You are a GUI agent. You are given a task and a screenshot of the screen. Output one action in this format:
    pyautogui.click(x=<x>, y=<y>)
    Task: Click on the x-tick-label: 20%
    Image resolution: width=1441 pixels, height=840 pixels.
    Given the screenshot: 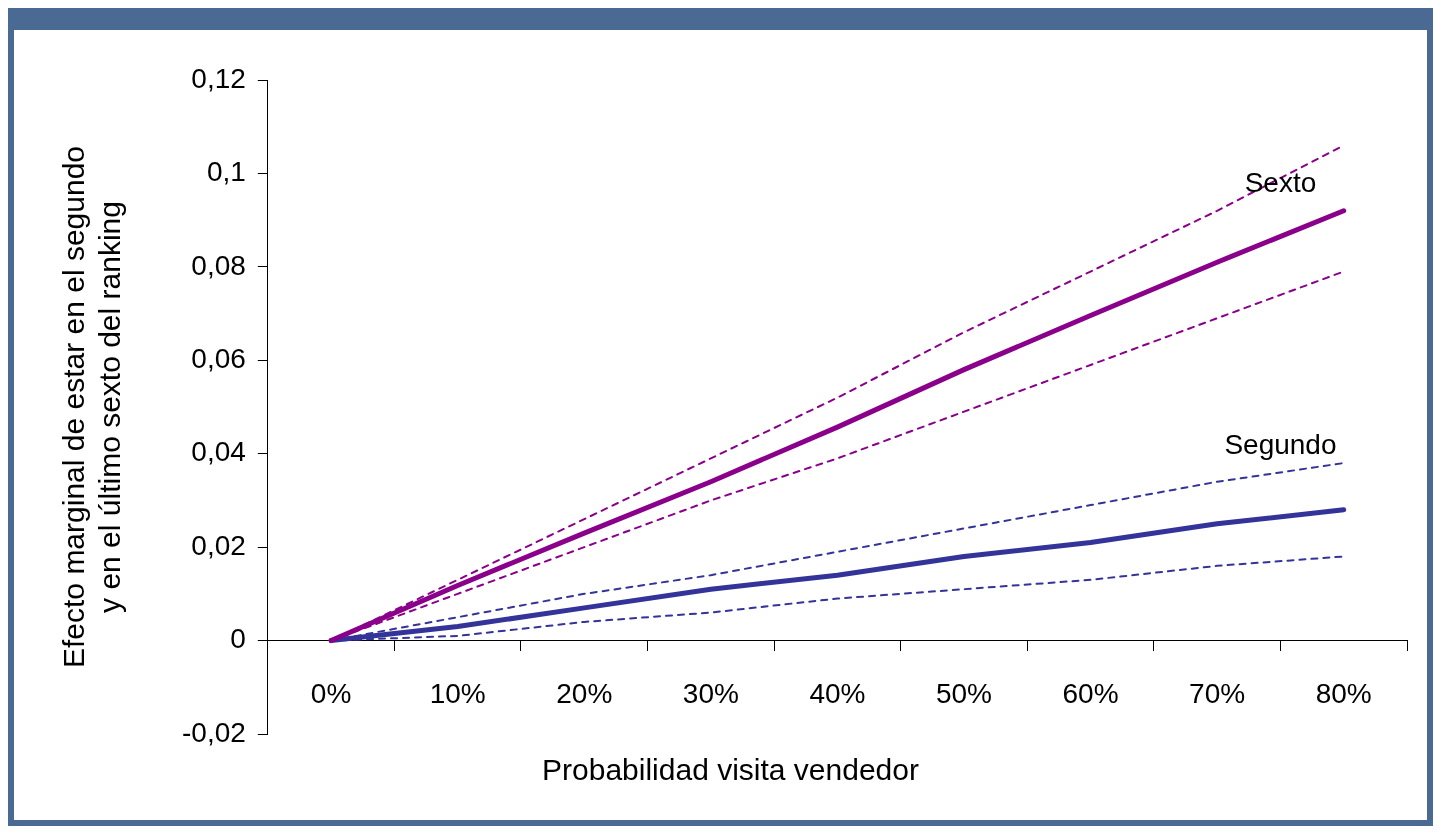 What is the action you would take?
    pyautogui.click(x=584, y=694)
    